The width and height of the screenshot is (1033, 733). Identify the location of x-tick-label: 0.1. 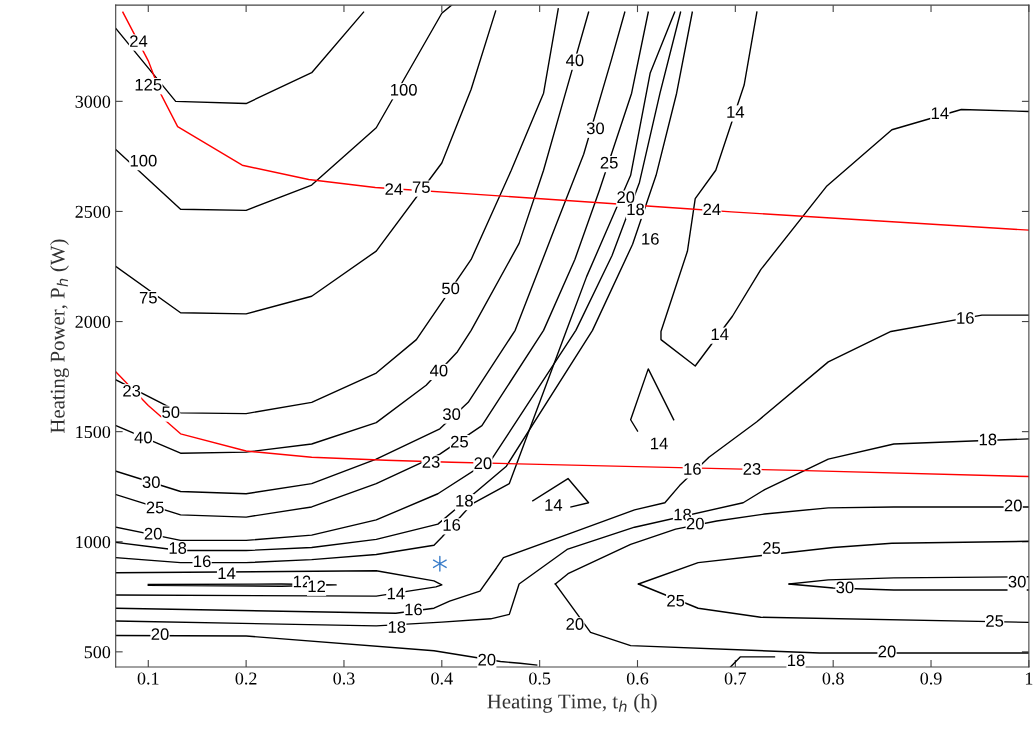
(148, 678).